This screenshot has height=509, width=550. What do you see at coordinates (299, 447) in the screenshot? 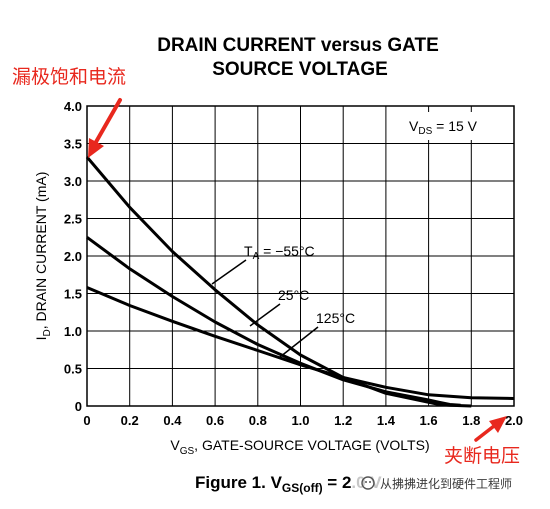
I see `x-axis-label: VGS, GATE-SOURCE VOLTAGE (VOLTS)` at bounding box center [299, 447].